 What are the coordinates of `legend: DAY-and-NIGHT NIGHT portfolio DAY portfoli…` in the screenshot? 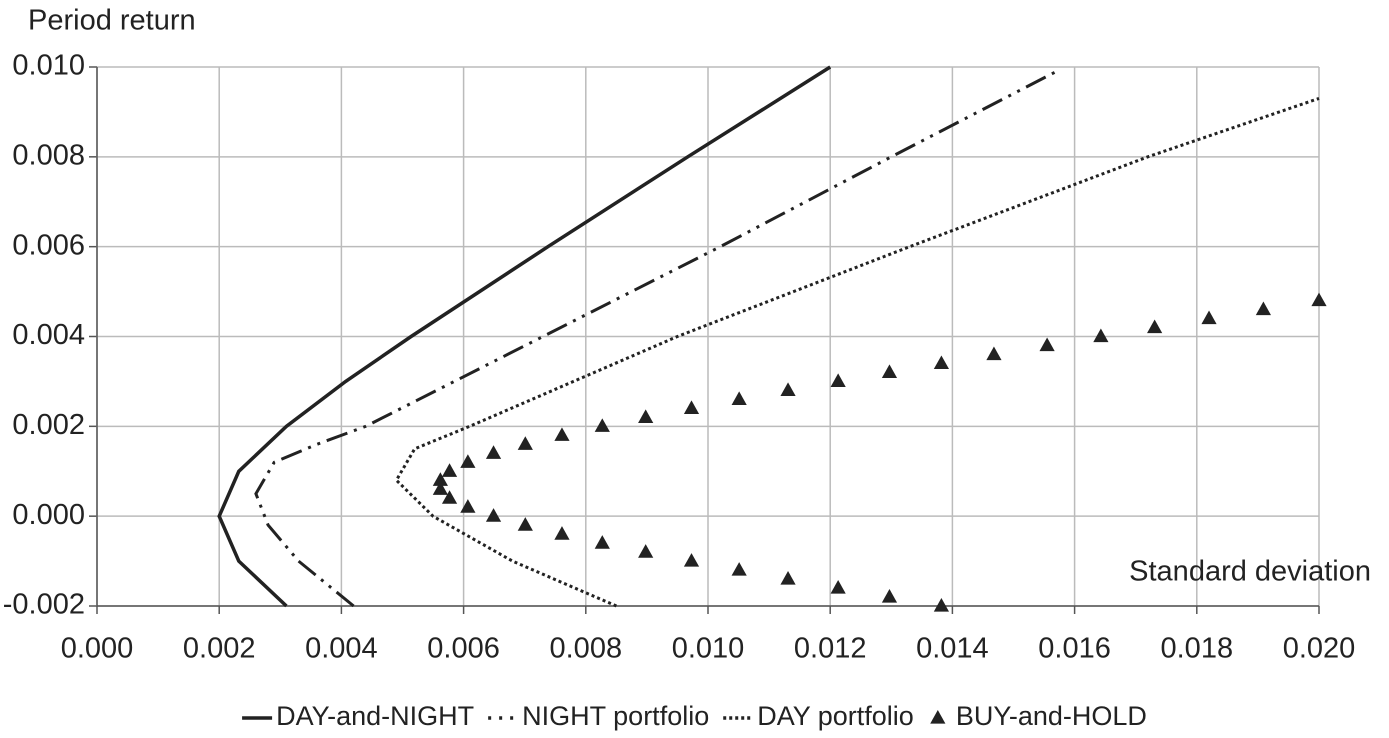 It's located at (694, 716).